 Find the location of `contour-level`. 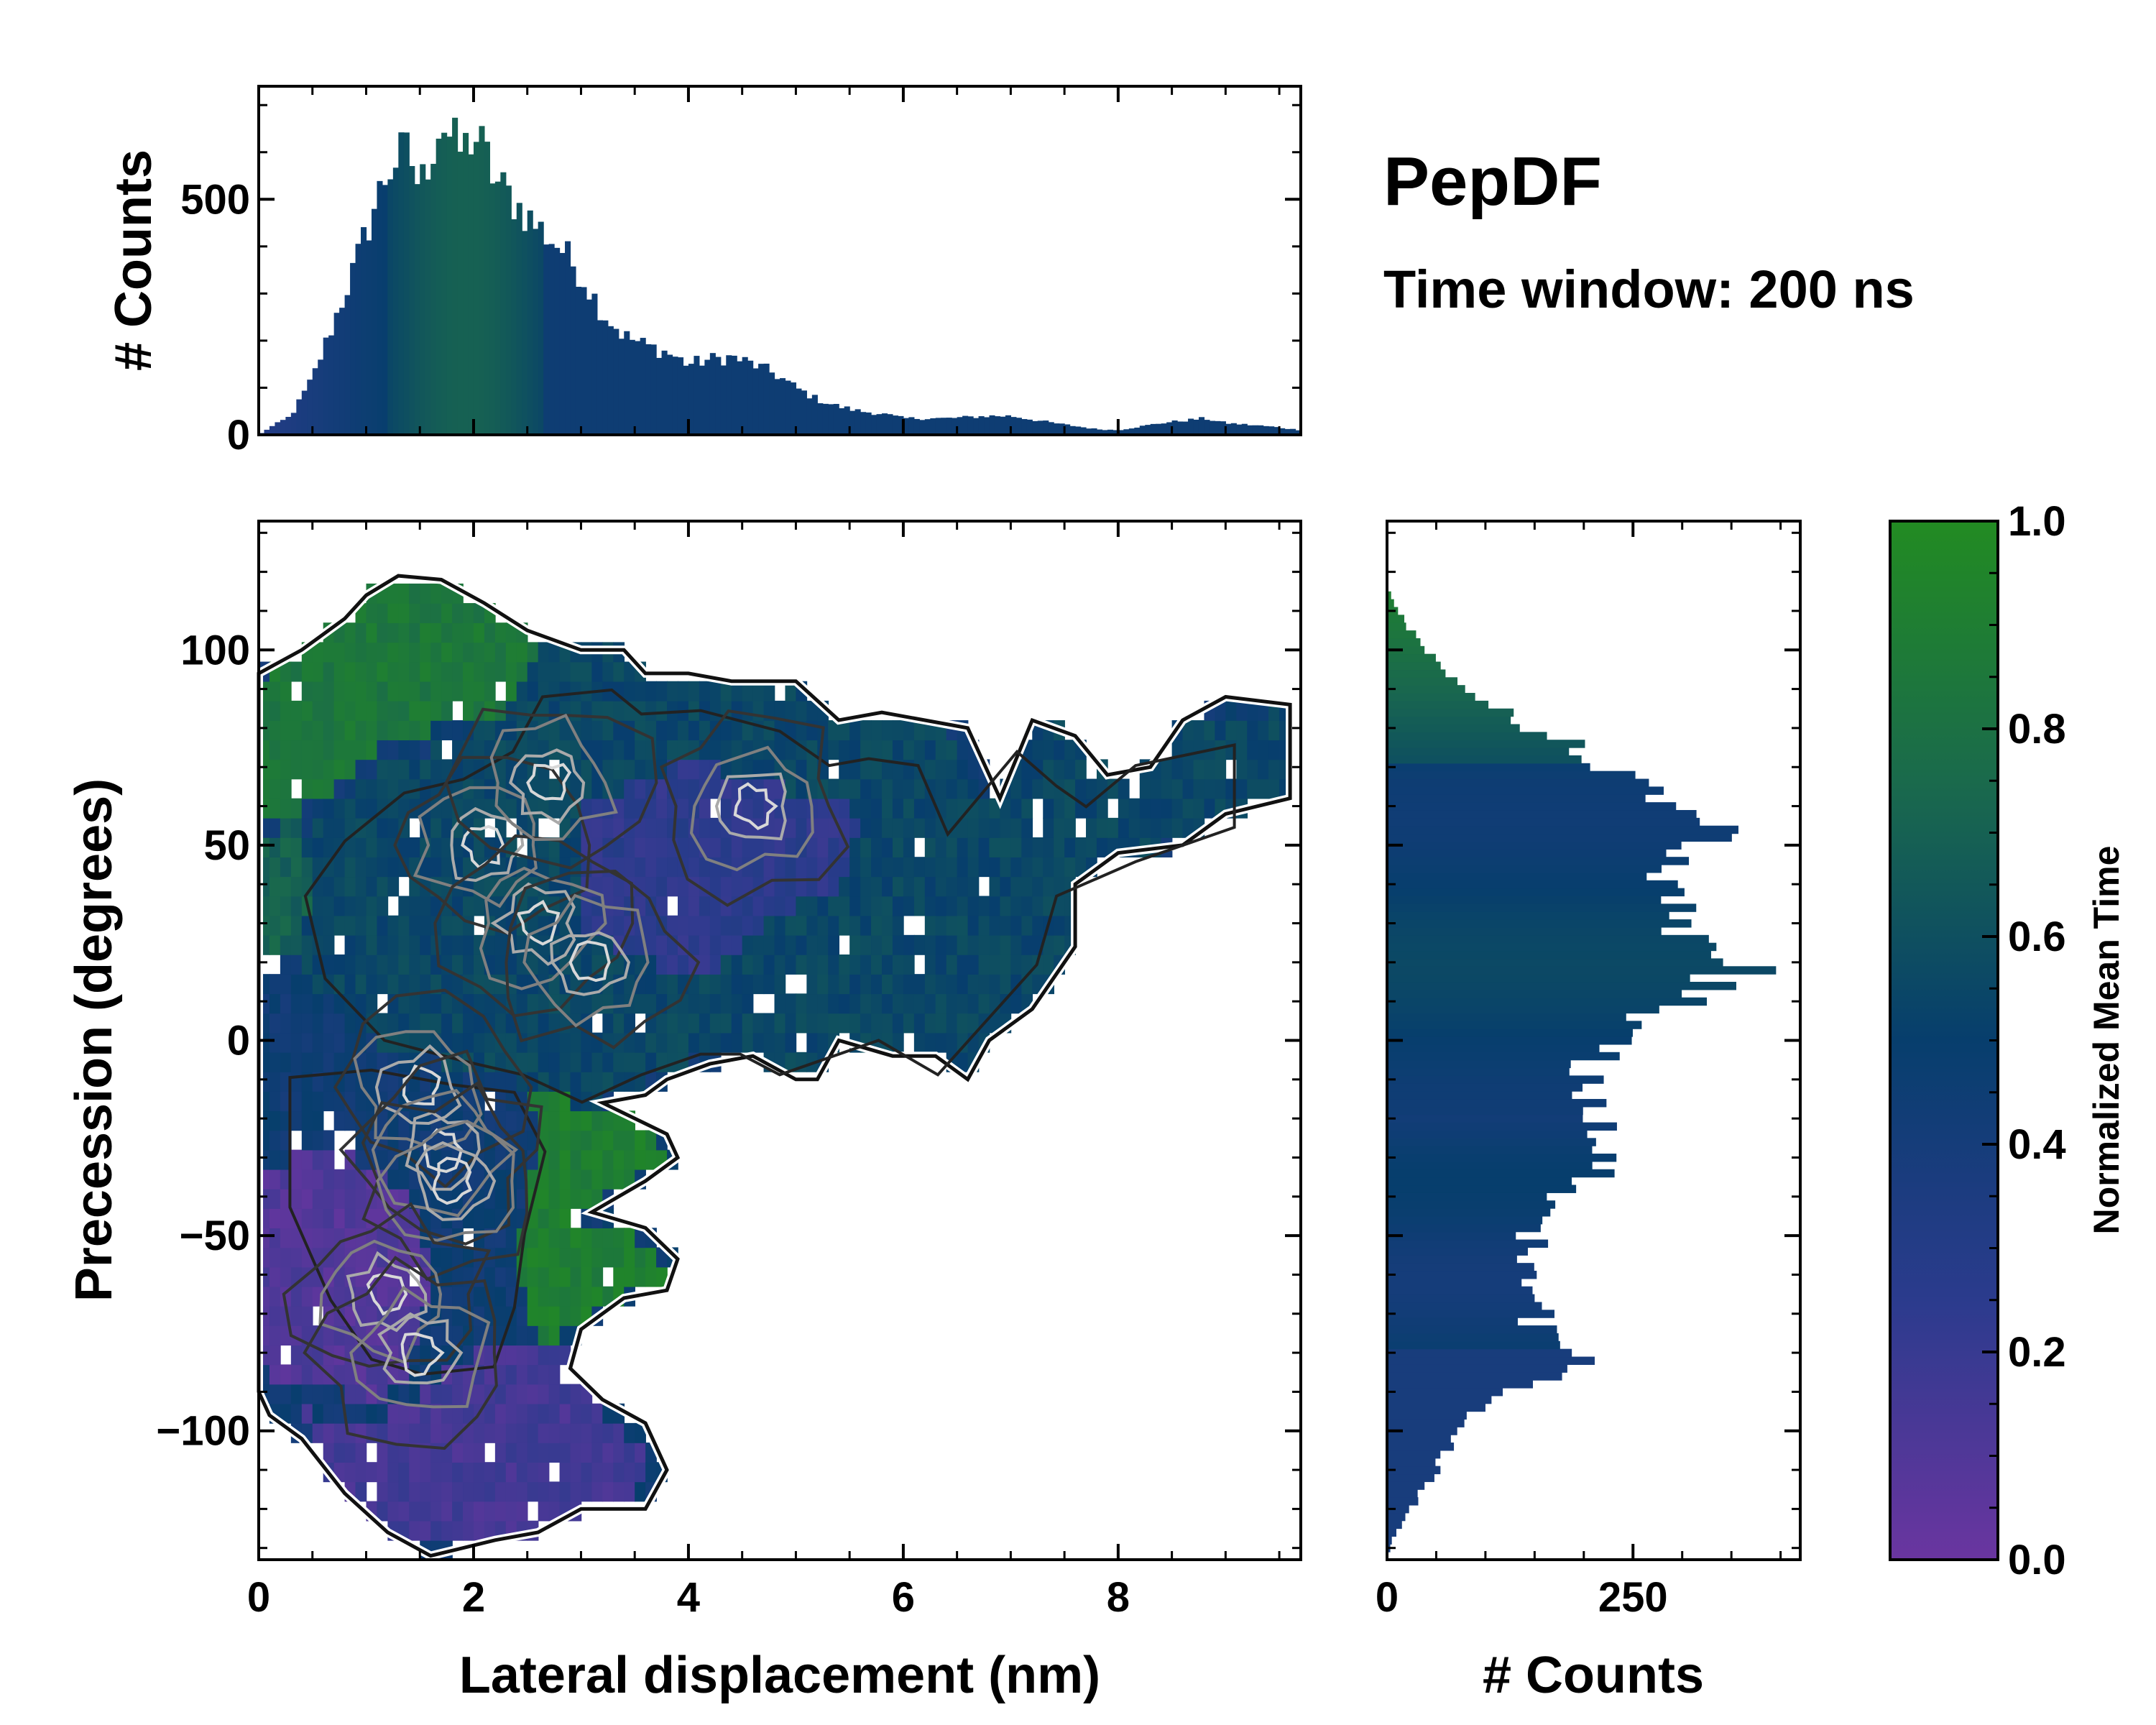

contour-level is located at coordinates (603, 959).